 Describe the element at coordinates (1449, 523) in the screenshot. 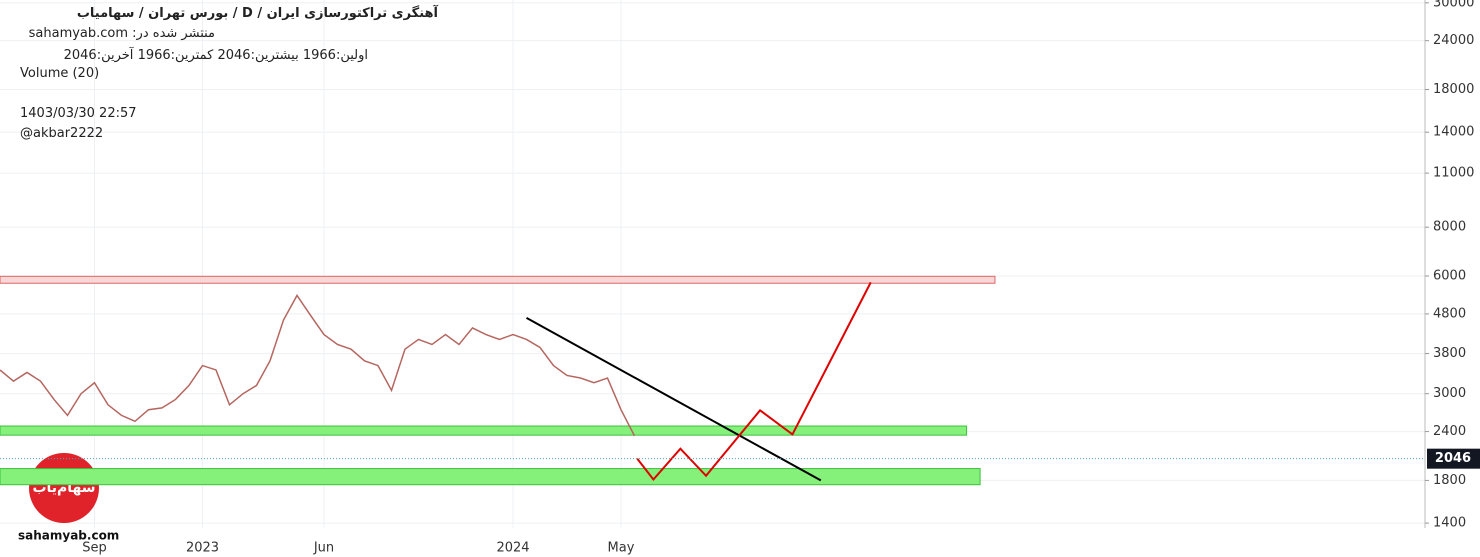

I see `y-tick-label: 1400` at that location.